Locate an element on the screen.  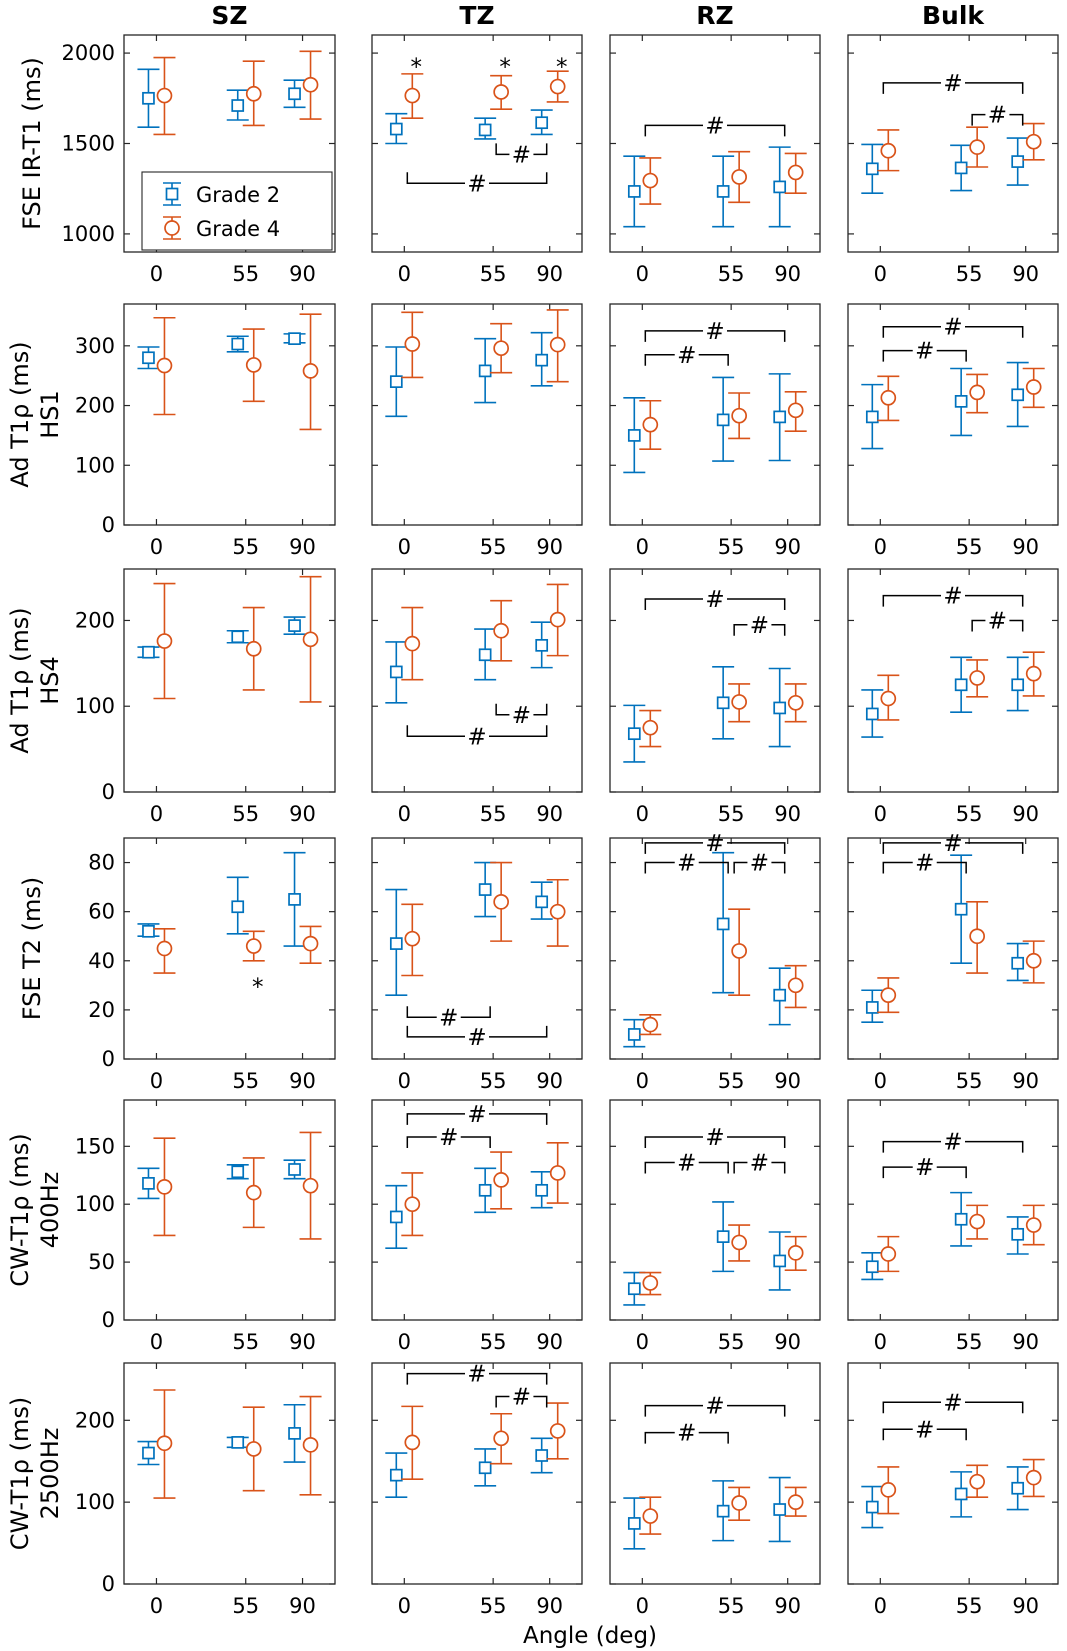
significance-star: * is located at coordinates (505, 67).